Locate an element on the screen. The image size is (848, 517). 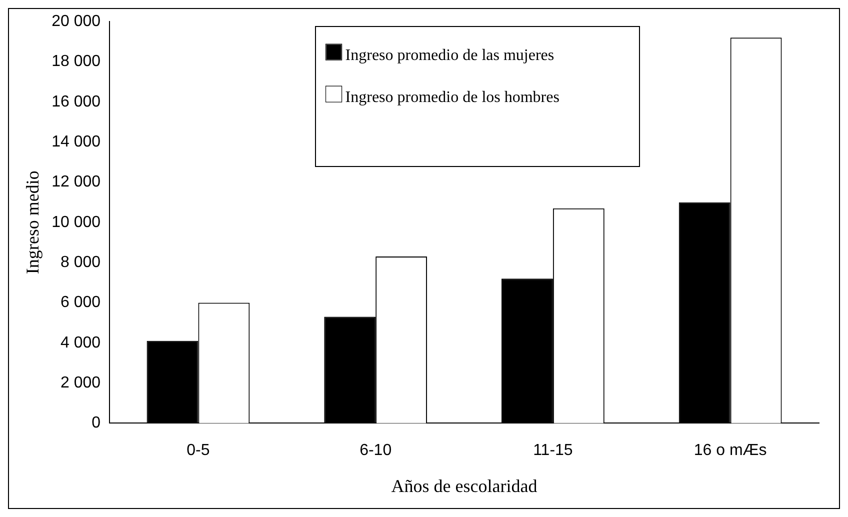
y-tick-label: 4 000 is located at coordinates (80, 343).